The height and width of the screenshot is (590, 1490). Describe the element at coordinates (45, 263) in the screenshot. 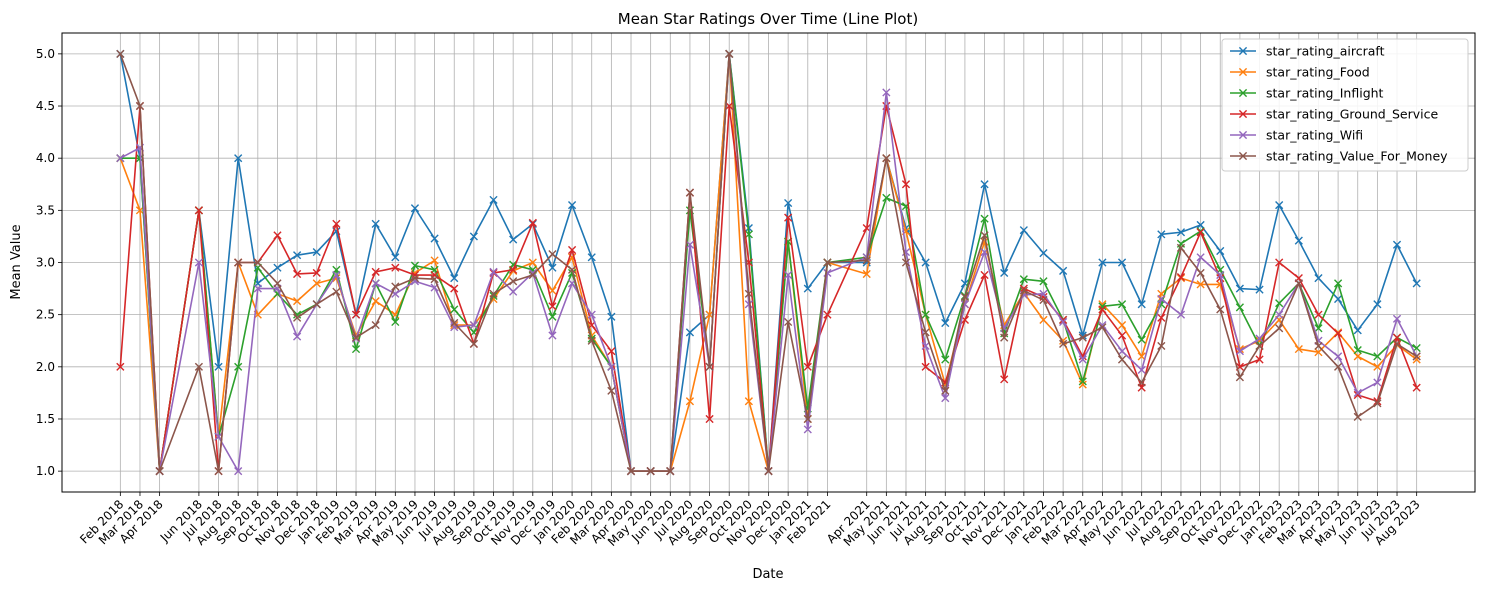

I see `y-tick-label: 3.0` at that location.